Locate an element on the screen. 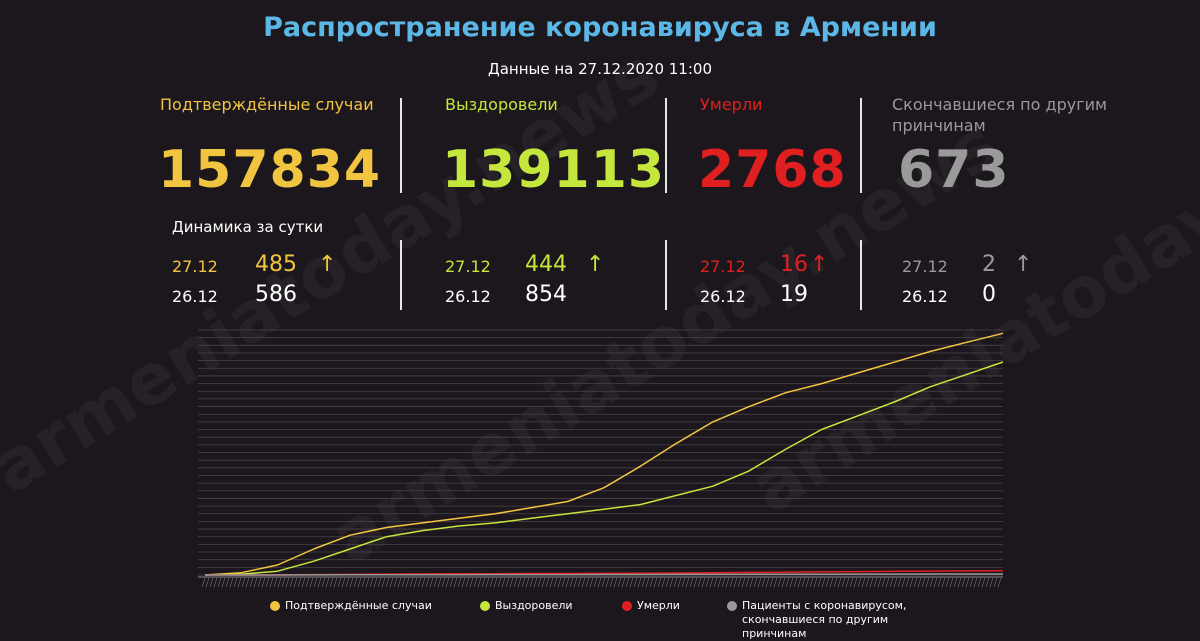 Image resolution: width=1200 pixels, height=641 pixels. dyn-value-yesterday: 586 is located at coordinates (276, 294).